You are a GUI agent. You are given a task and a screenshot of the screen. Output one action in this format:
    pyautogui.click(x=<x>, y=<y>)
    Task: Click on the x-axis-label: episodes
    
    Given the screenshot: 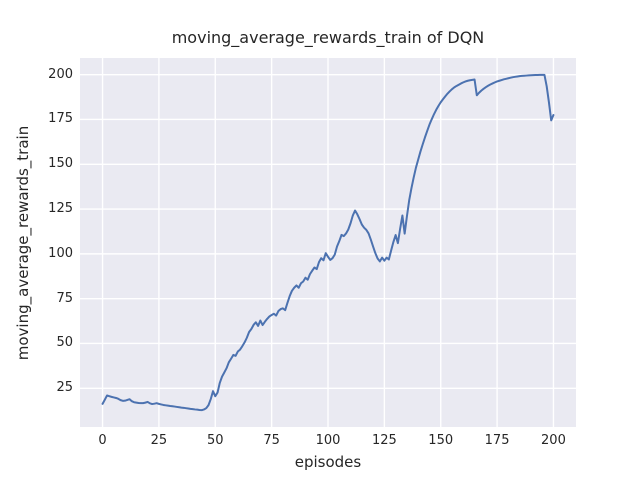 What is the action you would take?
    pyautogui.click(x=328, y=462)
    